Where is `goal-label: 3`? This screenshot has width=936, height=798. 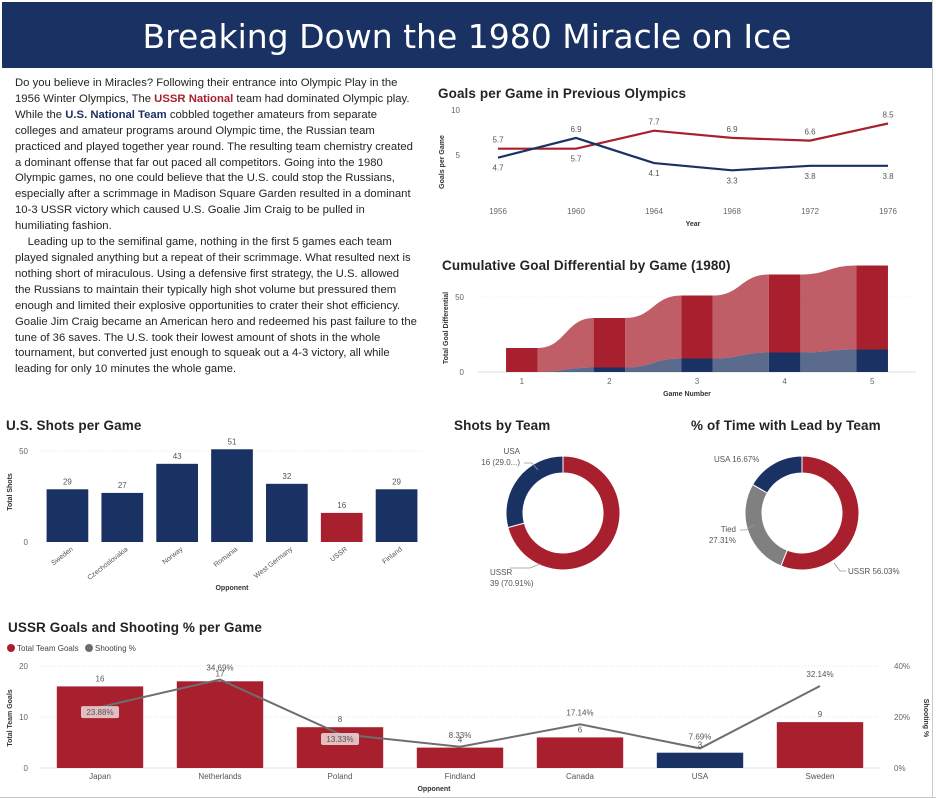
goal-label: 3 is located at coordinates (700, 745).